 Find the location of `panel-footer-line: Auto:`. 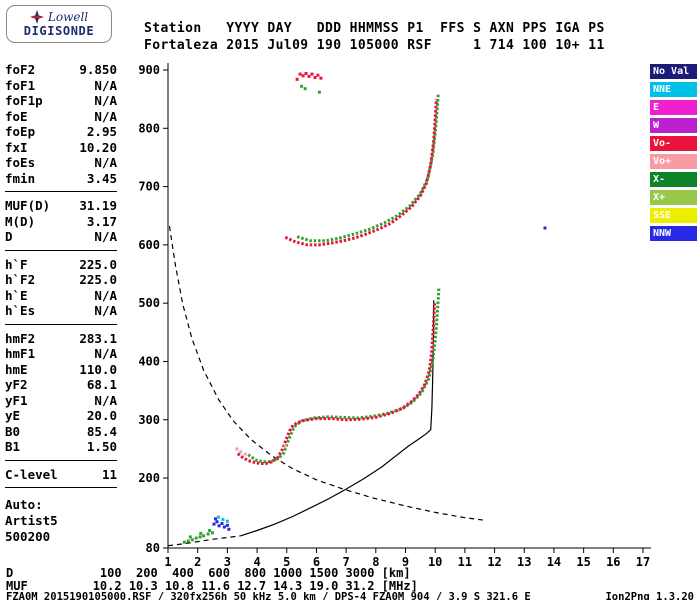

panel-footer-line: Auto: is located at coordinates (24, 504).